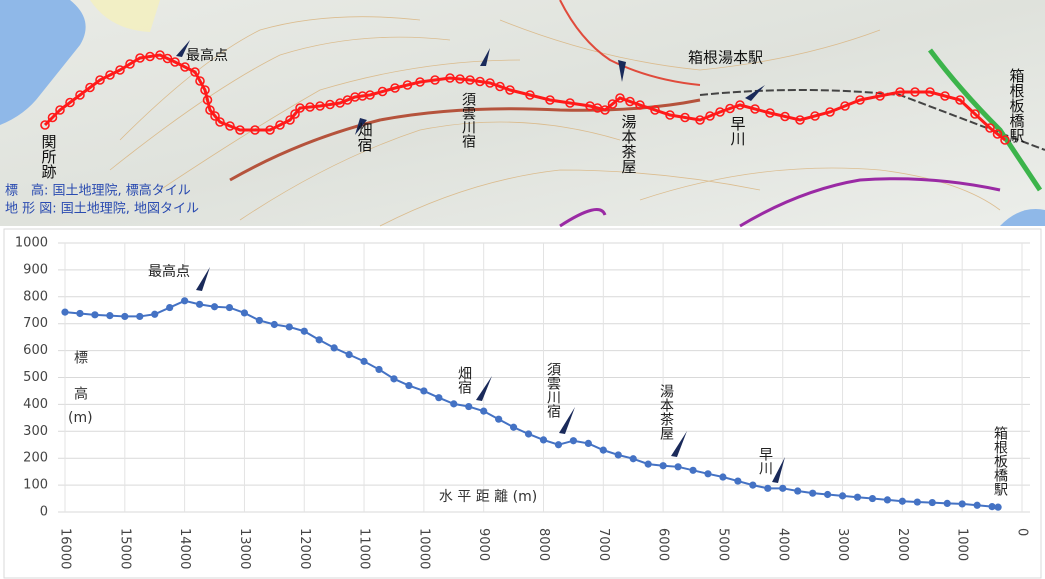 Image resolution: width=1045 pixels, height=579 pixels. I want to click on annotation: 早川, so click(765, 461).